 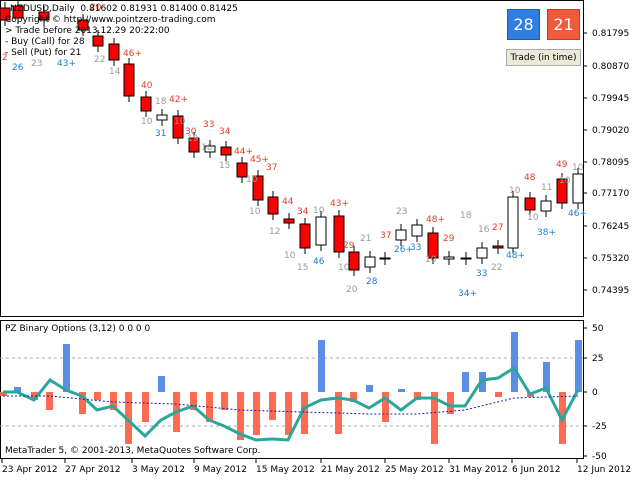 What do you see at coordinates (610, 99) in the screenshot?
I see `price-tick-label: 0.79945` at bounding box center [610, 99].